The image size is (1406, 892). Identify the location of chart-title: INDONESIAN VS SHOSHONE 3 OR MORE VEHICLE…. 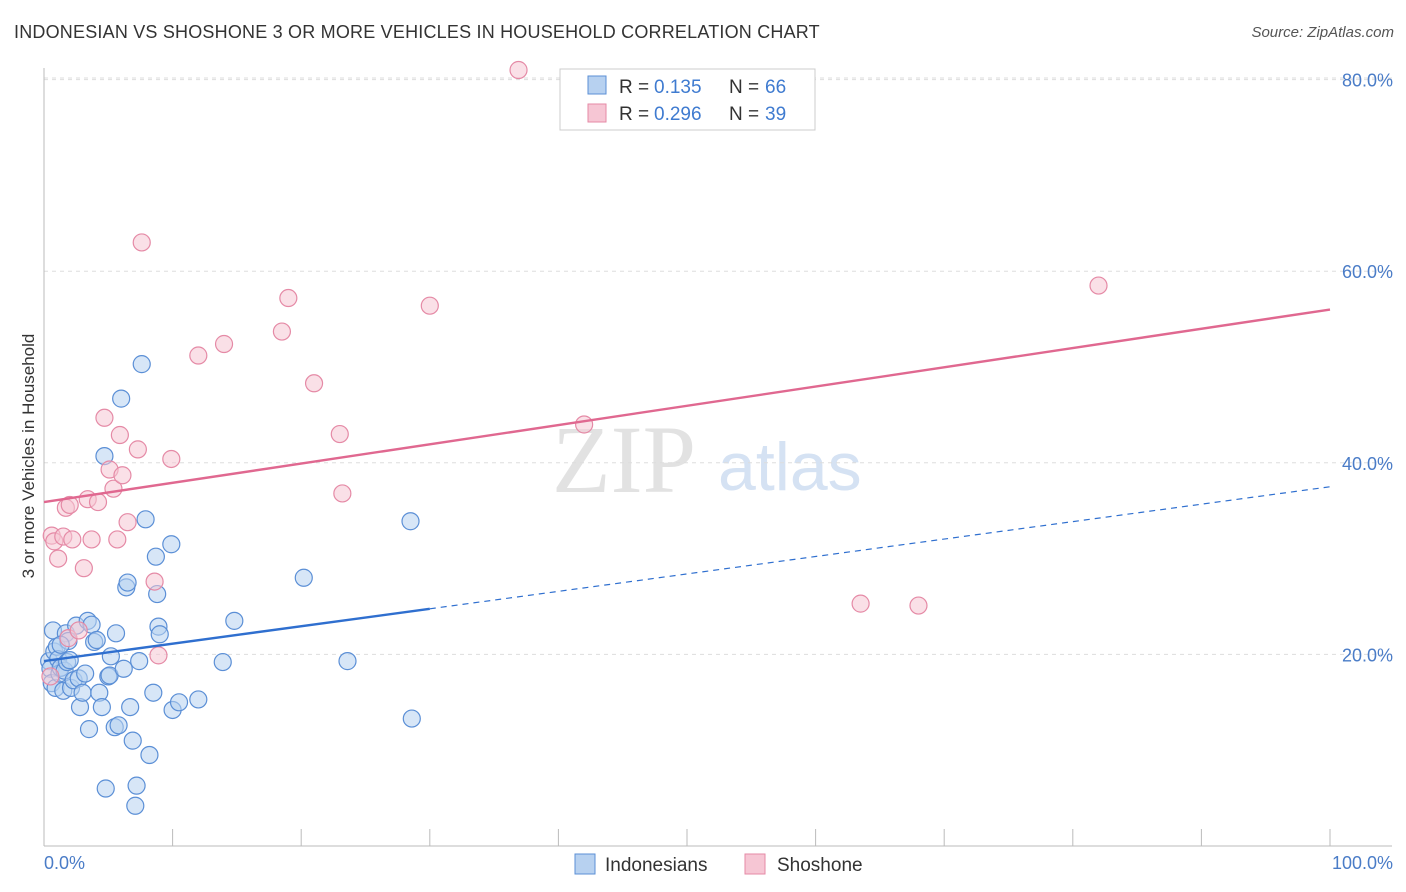
(417, 32).